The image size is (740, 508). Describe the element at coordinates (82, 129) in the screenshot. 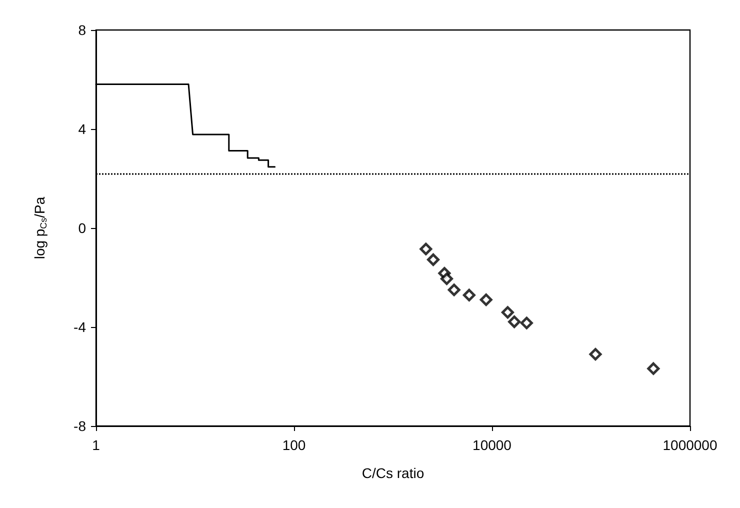

I see `y-tick-label: 4` at that location.